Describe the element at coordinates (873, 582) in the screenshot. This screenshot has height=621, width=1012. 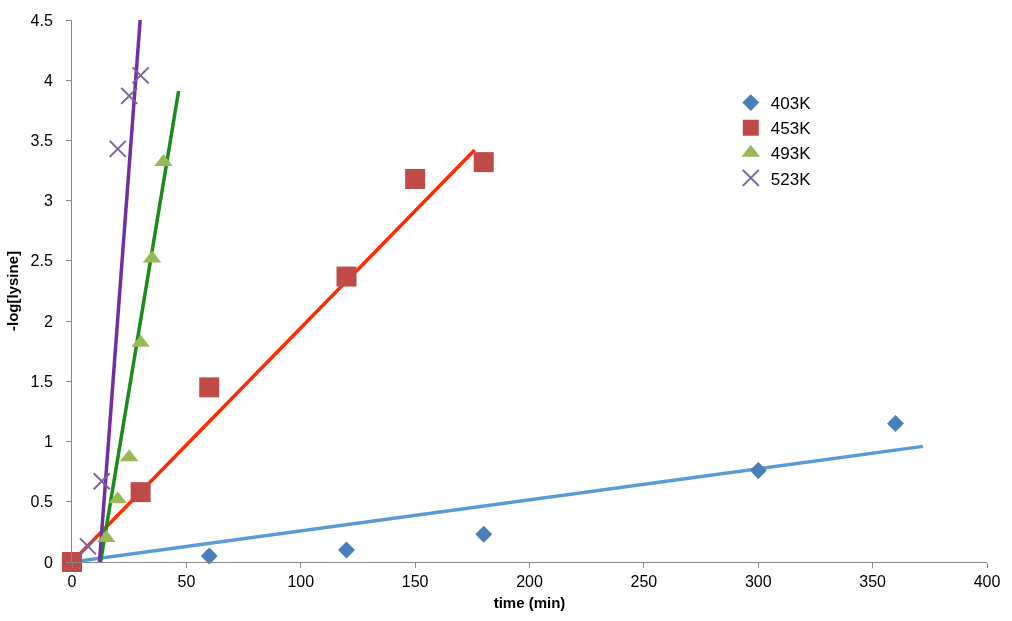
I see `x-tick-label: 350` at that location.